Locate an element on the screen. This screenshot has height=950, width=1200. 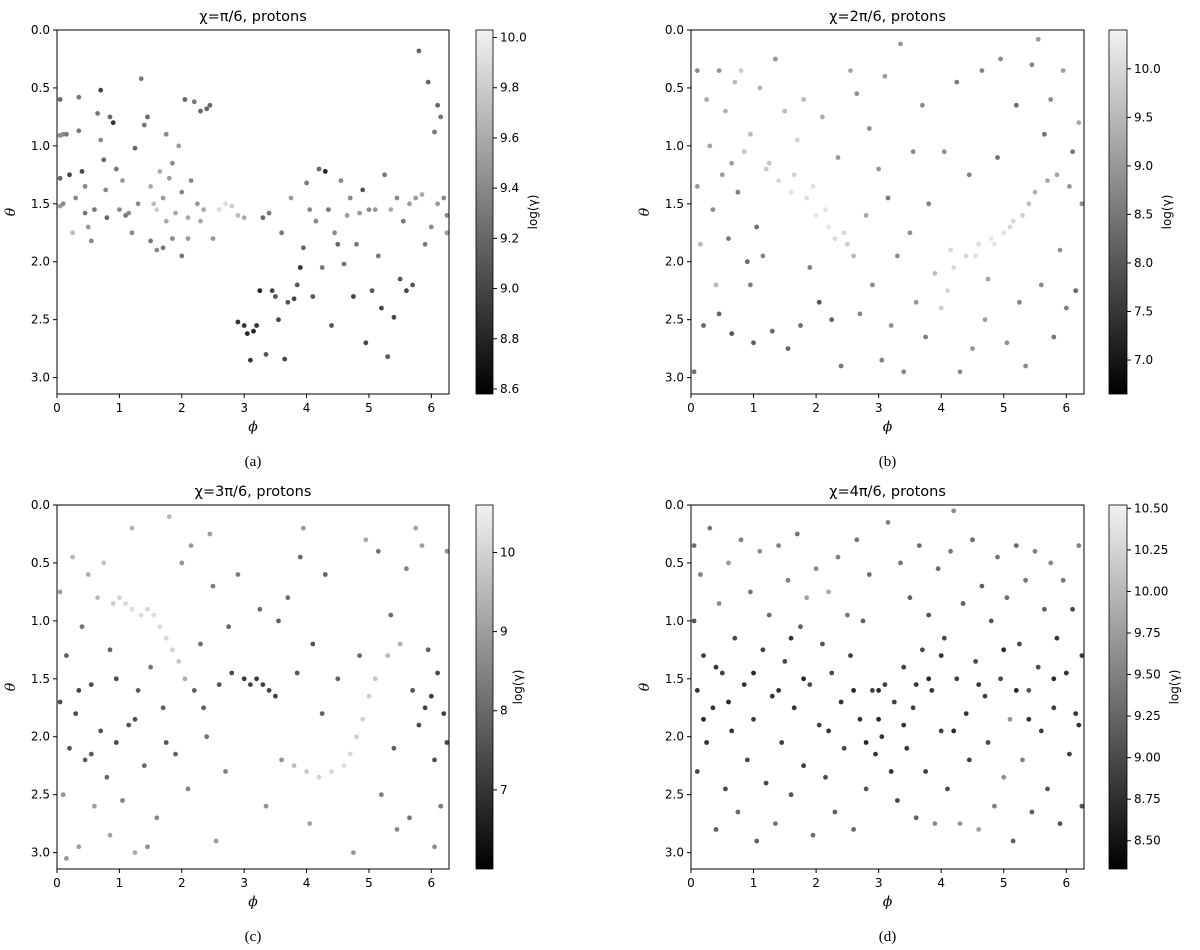
colorbar-tick-label: 9.4 is located at coordinates (509, 188).